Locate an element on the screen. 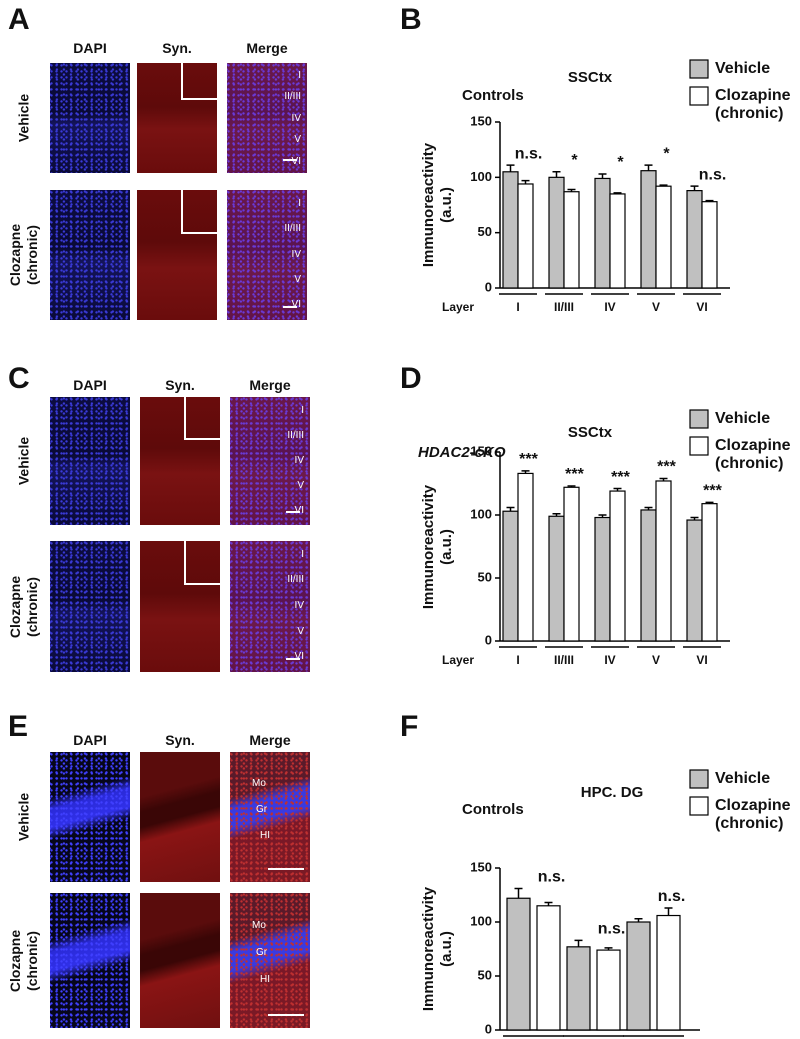  y-axis-label: Immunoreactivity (a.u.) is located at coordinates (437, 949).